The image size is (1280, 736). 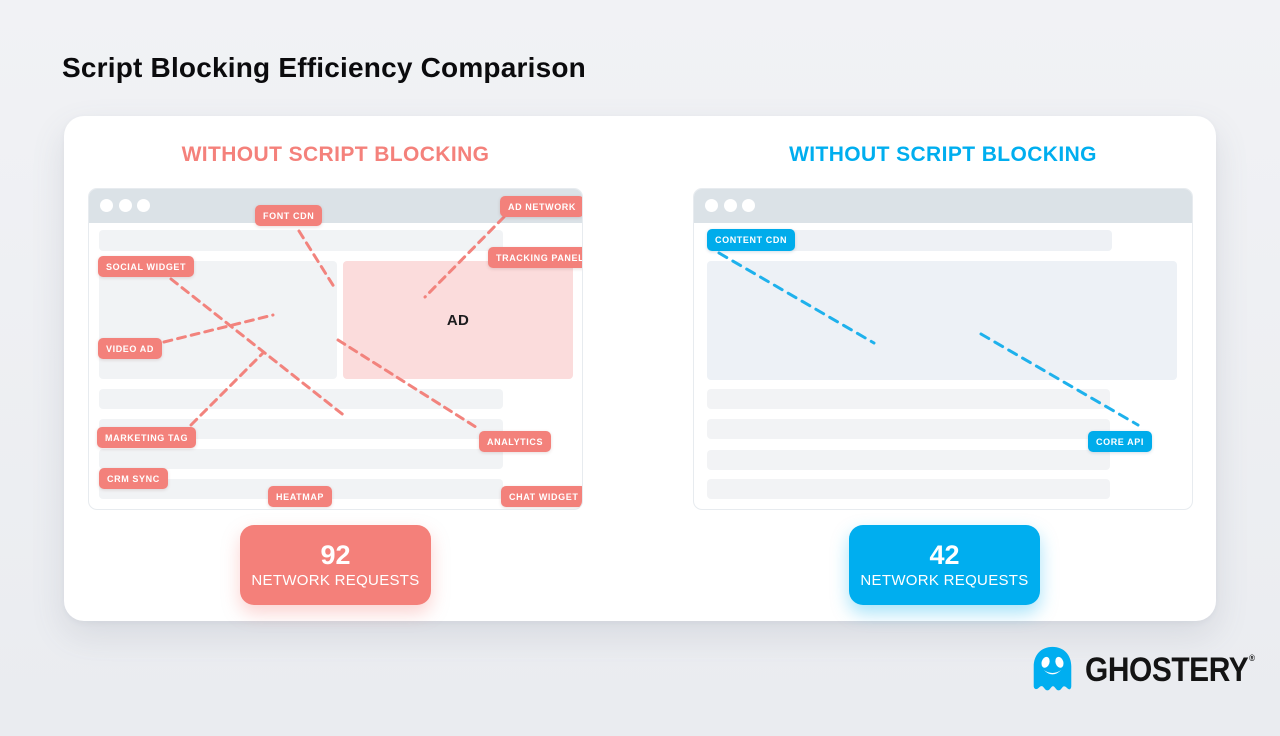 What do you see at coordinates (535, 257) in the screenshot?
I see `tracker-tag-tracking-panel: TRACKING PANEL` at bounding box center [535, 257].